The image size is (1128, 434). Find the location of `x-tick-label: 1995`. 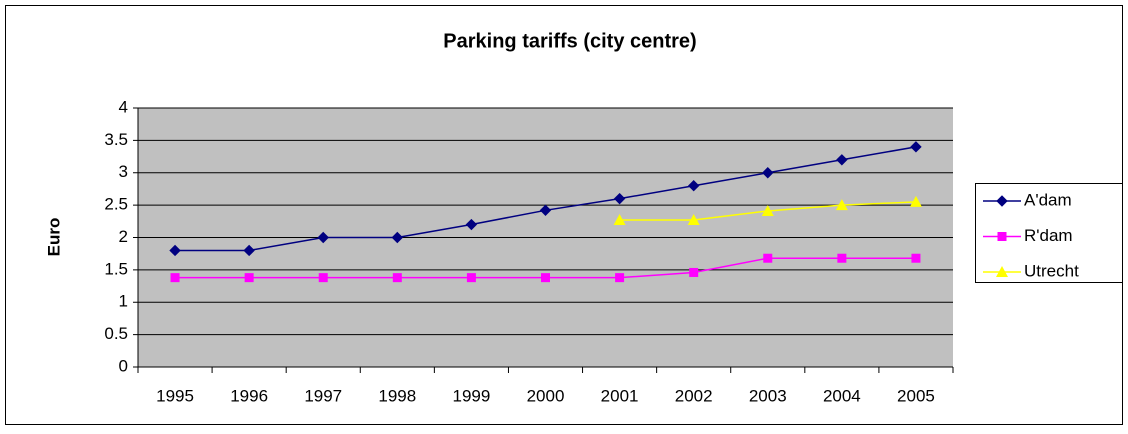

x-tick-label: 1995 is located at coordinates (175, 395).